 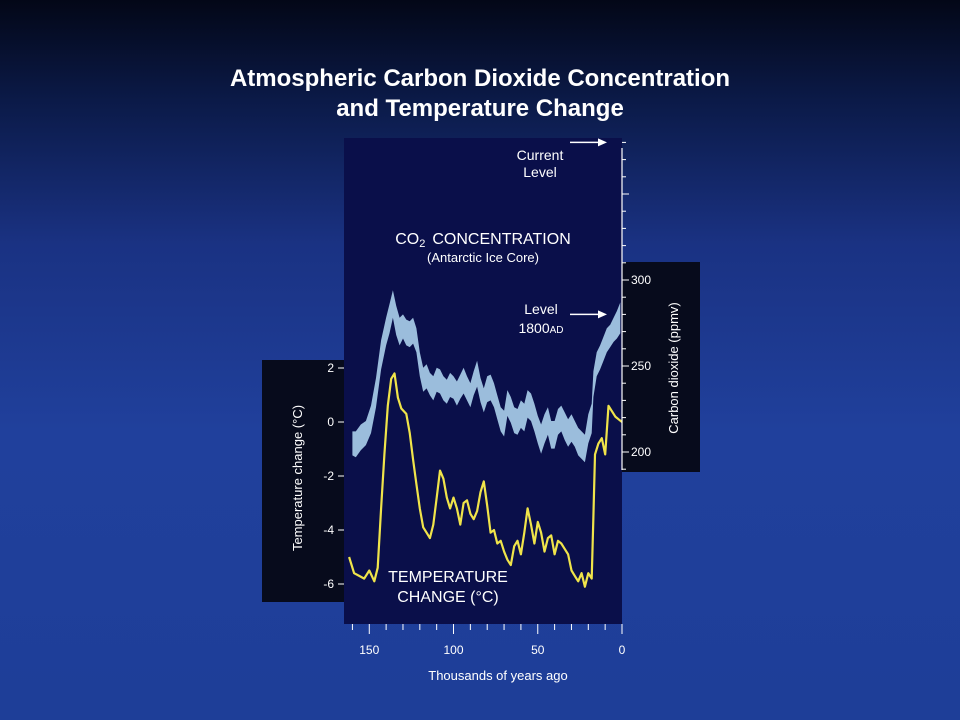 I want to click on level-1800-label-line2: 1800AD, so click(x=540, y=328).